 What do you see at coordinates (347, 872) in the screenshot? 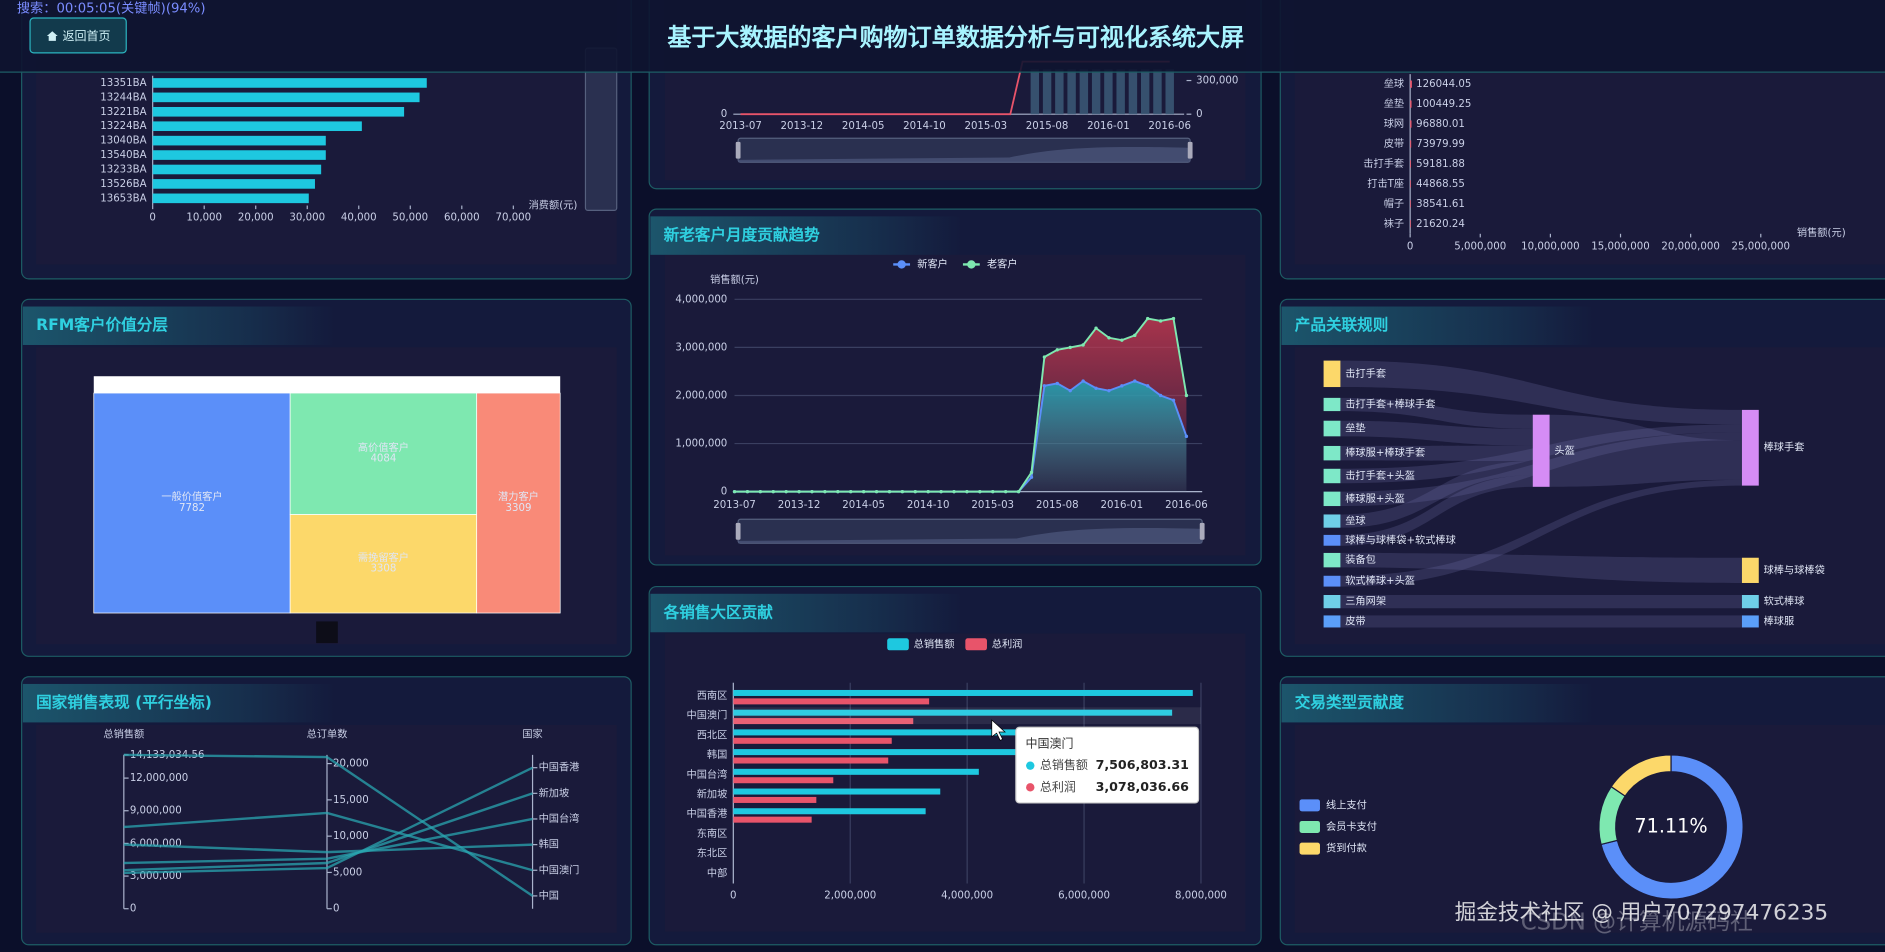
I see `tick-label: 5,000` at bounding box center [347, 872].